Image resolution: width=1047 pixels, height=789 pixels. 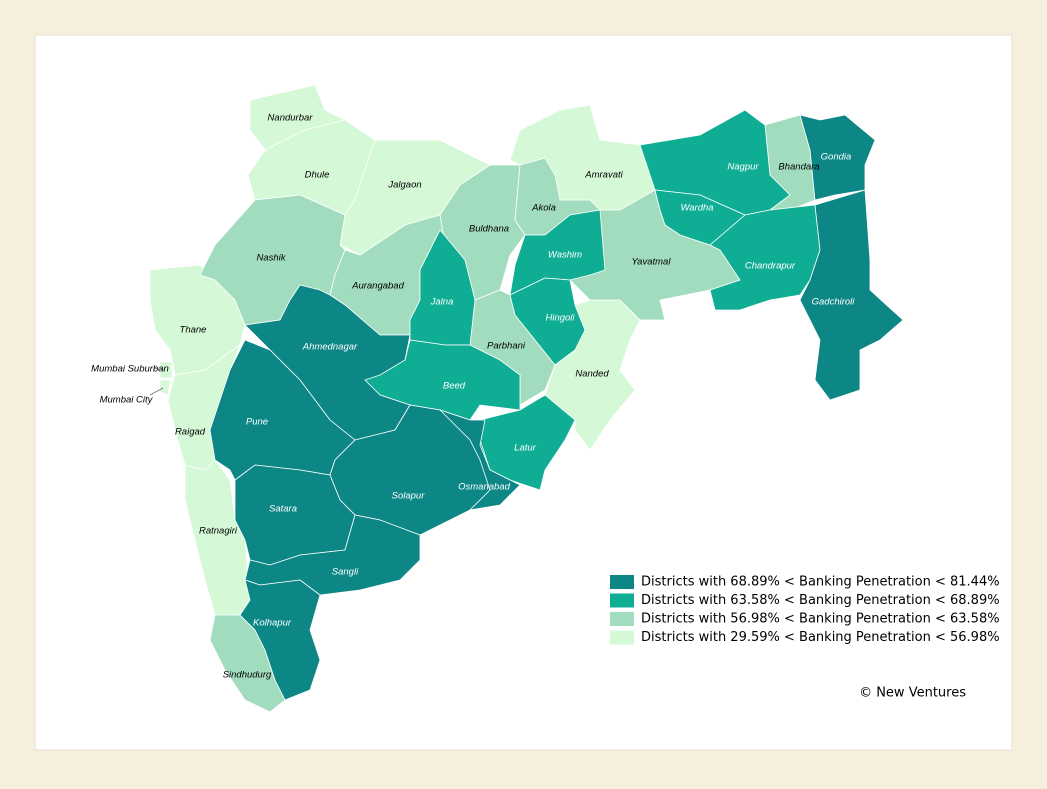 What do you see at coordinates (912, 693) in the screenshot?
I see `credit: © New Ventures` at bounding box center [912, 693].